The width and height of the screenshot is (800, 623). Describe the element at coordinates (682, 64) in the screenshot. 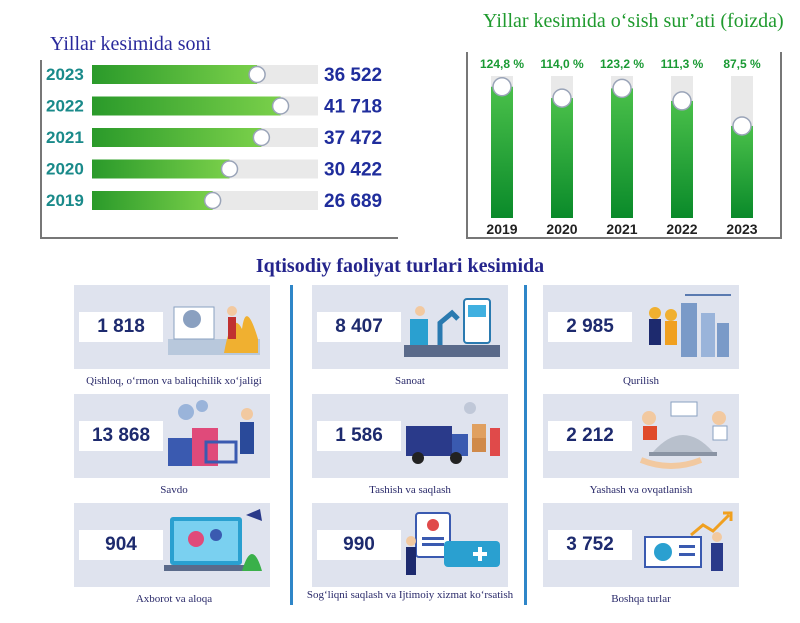

I see `v-value-label: 111,3 %` at that location.